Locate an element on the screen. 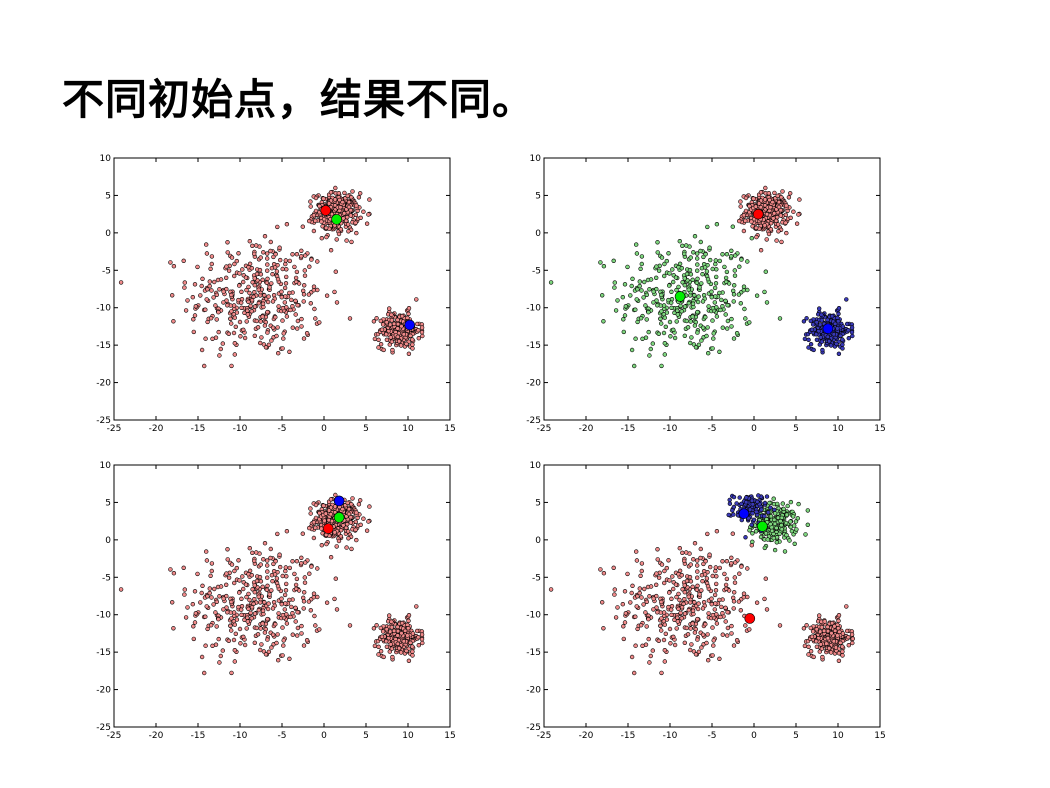 This screenshot has width=1050, height=788. y-tick-label: -20 is located at coordinates (103, 691).